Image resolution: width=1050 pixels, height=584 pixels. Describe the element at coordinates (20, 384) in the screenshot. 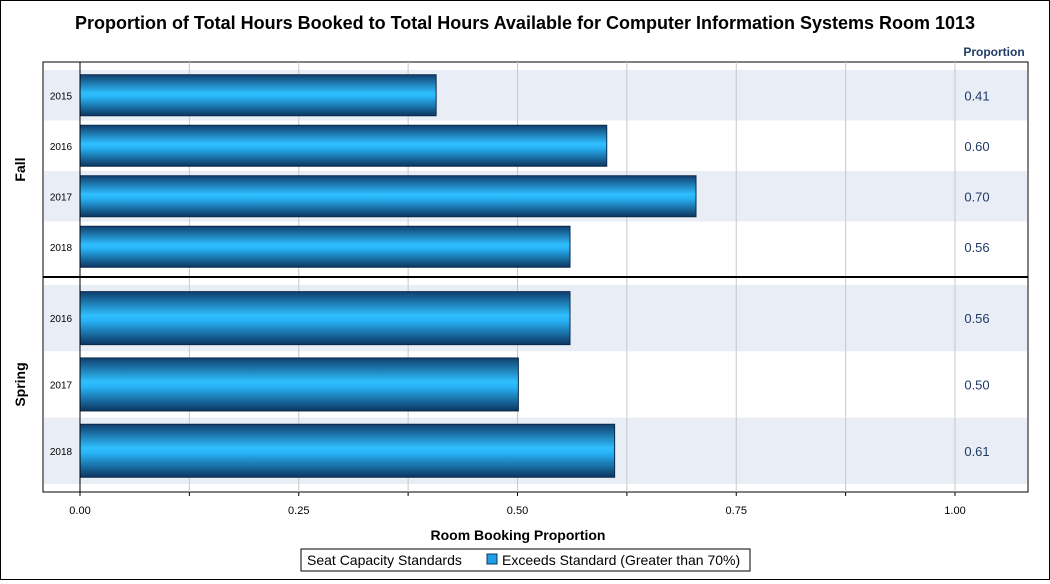

I see `group-label-spring: Spring` at that location.